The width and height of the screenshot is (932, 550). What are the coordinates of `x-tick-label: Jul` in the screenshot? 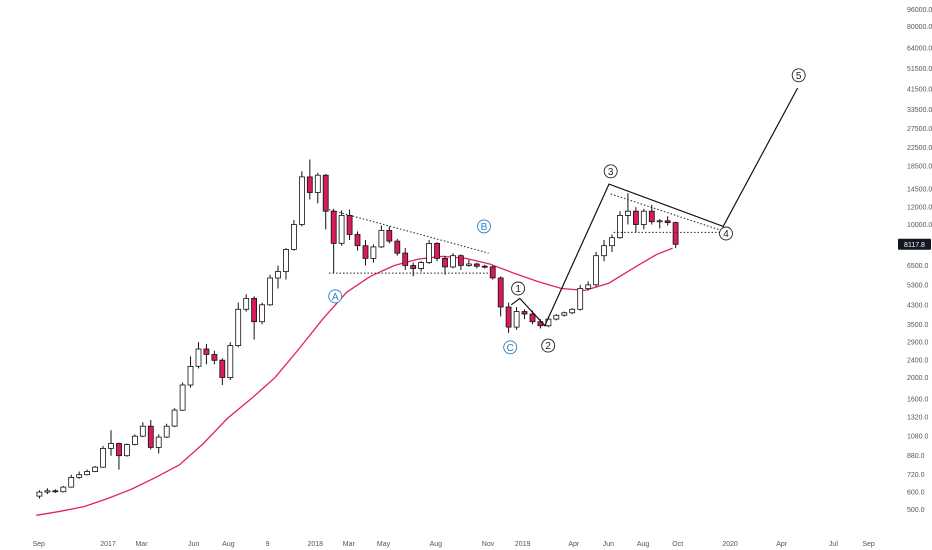 It's located at (833, 544).